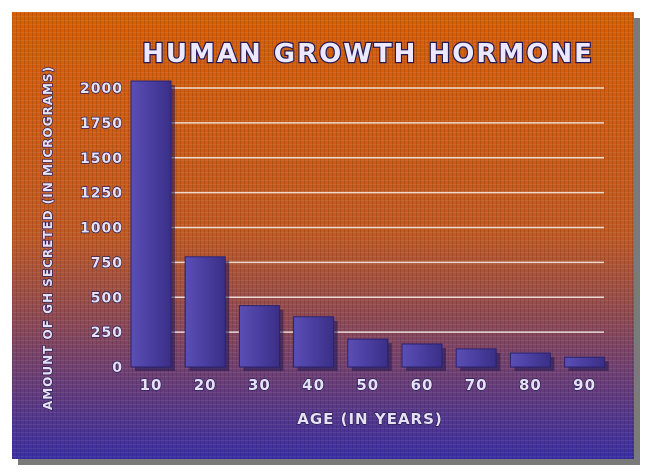  I want to click on y-tick-label: 1000, so click(101, 229).